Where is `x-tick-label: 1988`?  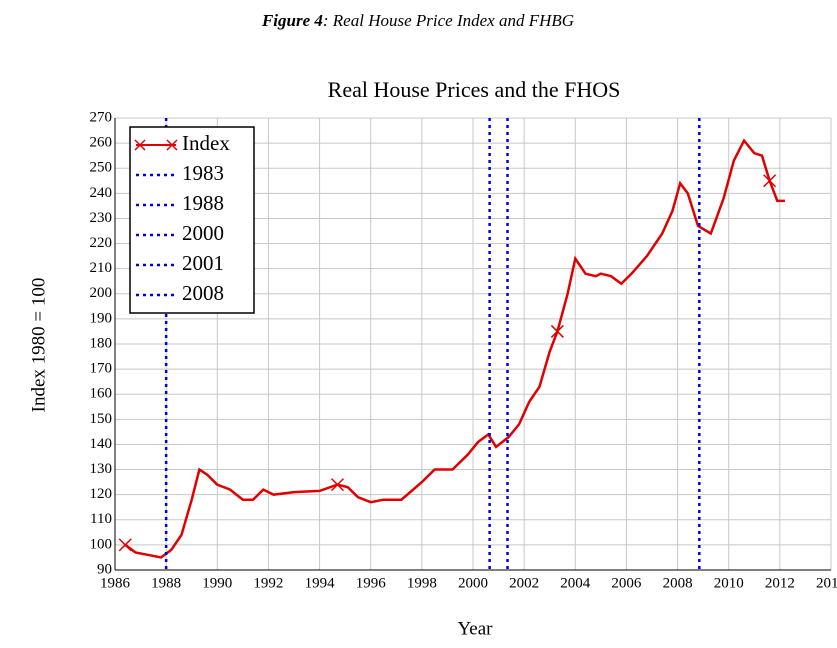 x-tick-label: 1988 is located at coordinates (166, 583).